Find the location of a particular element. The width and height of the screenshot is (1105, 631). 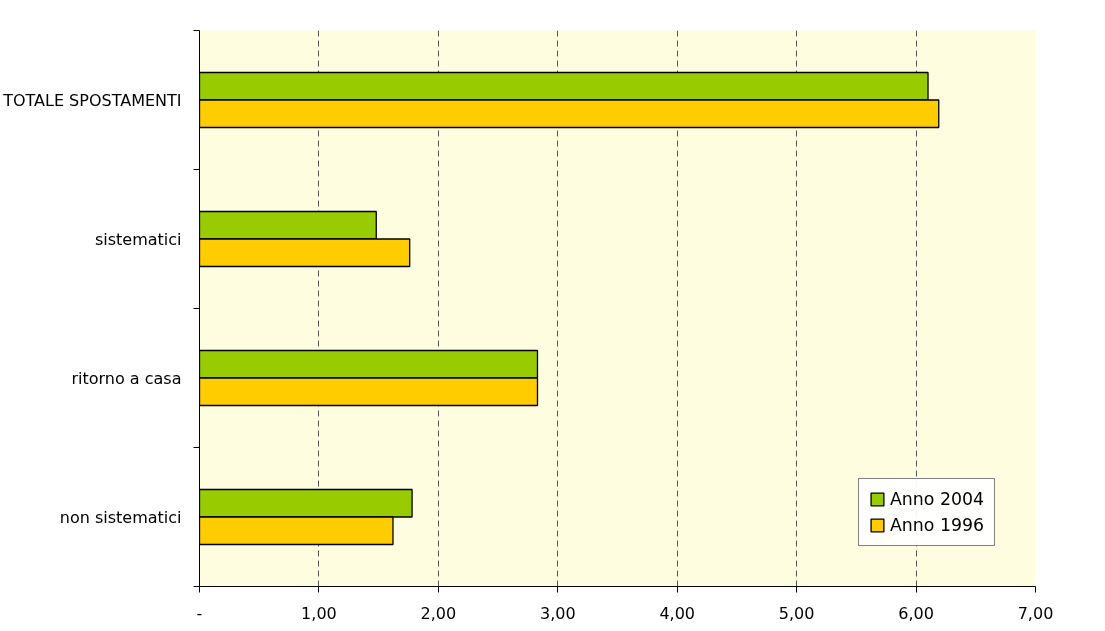

x-tick-label: 3,00 is located at coordinates (557, 613).